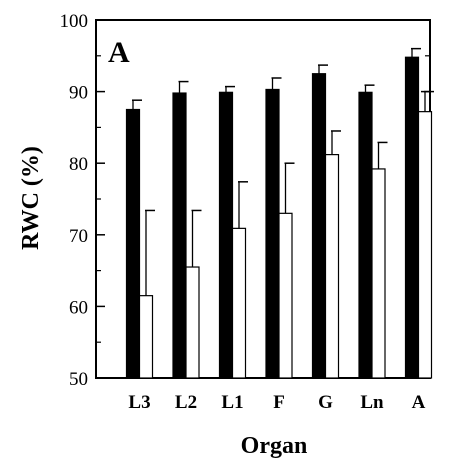 Image resolution: width=450 pixels, height=460 pixels. What do you see at coordinates (419, 402) in the screenshot?
I see `x-tick-label: A` at bounding box center [419, 402].